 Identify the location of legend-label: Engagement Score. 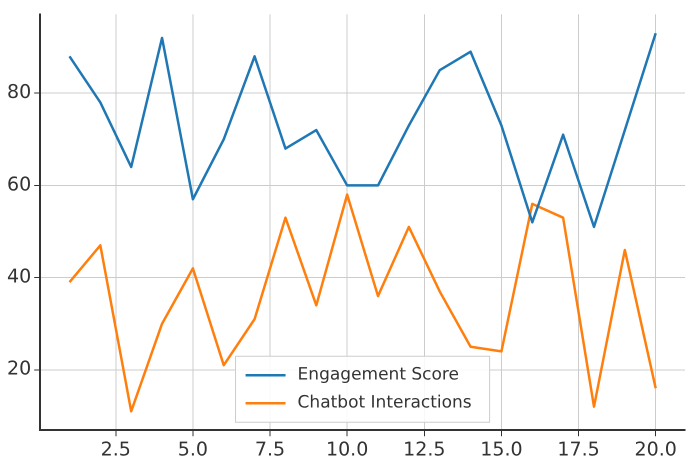
(379, 374).